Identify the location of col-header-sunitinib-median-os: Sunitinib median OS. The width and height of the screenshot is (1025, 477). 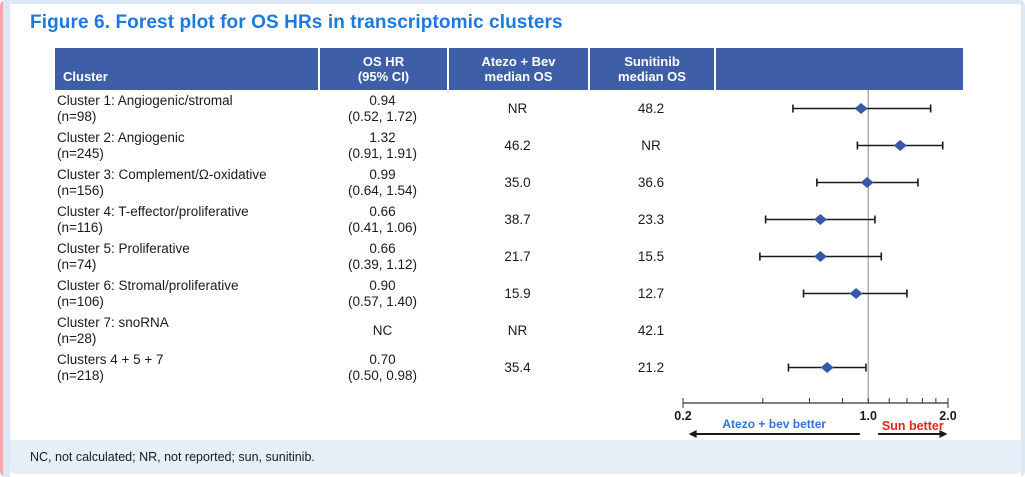
(651, 69).